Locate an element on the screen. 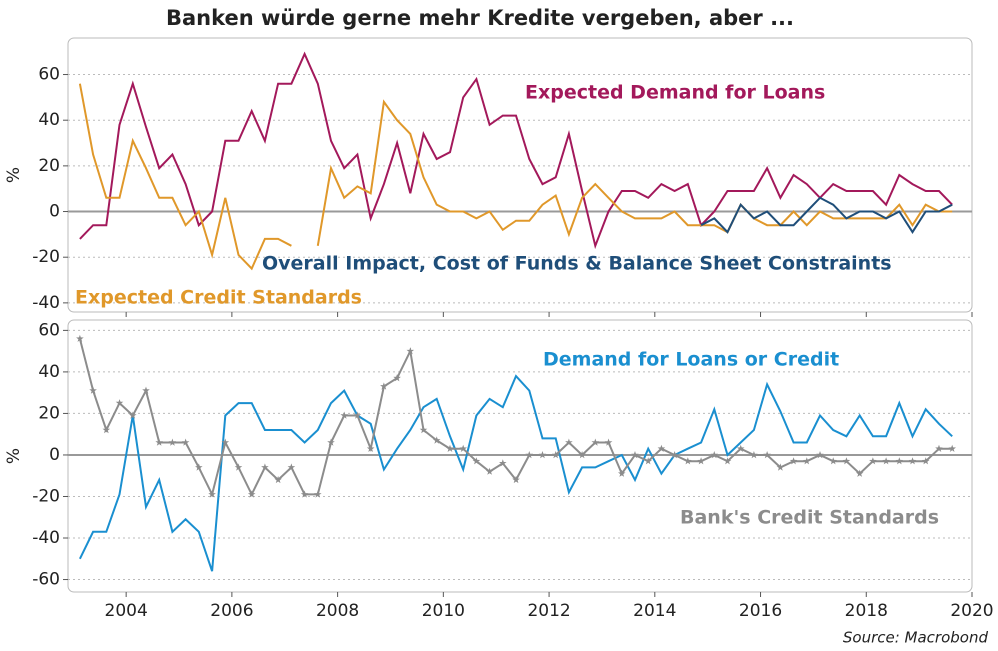  x-tick-label: 2004 is located at coordinates (126, 611).